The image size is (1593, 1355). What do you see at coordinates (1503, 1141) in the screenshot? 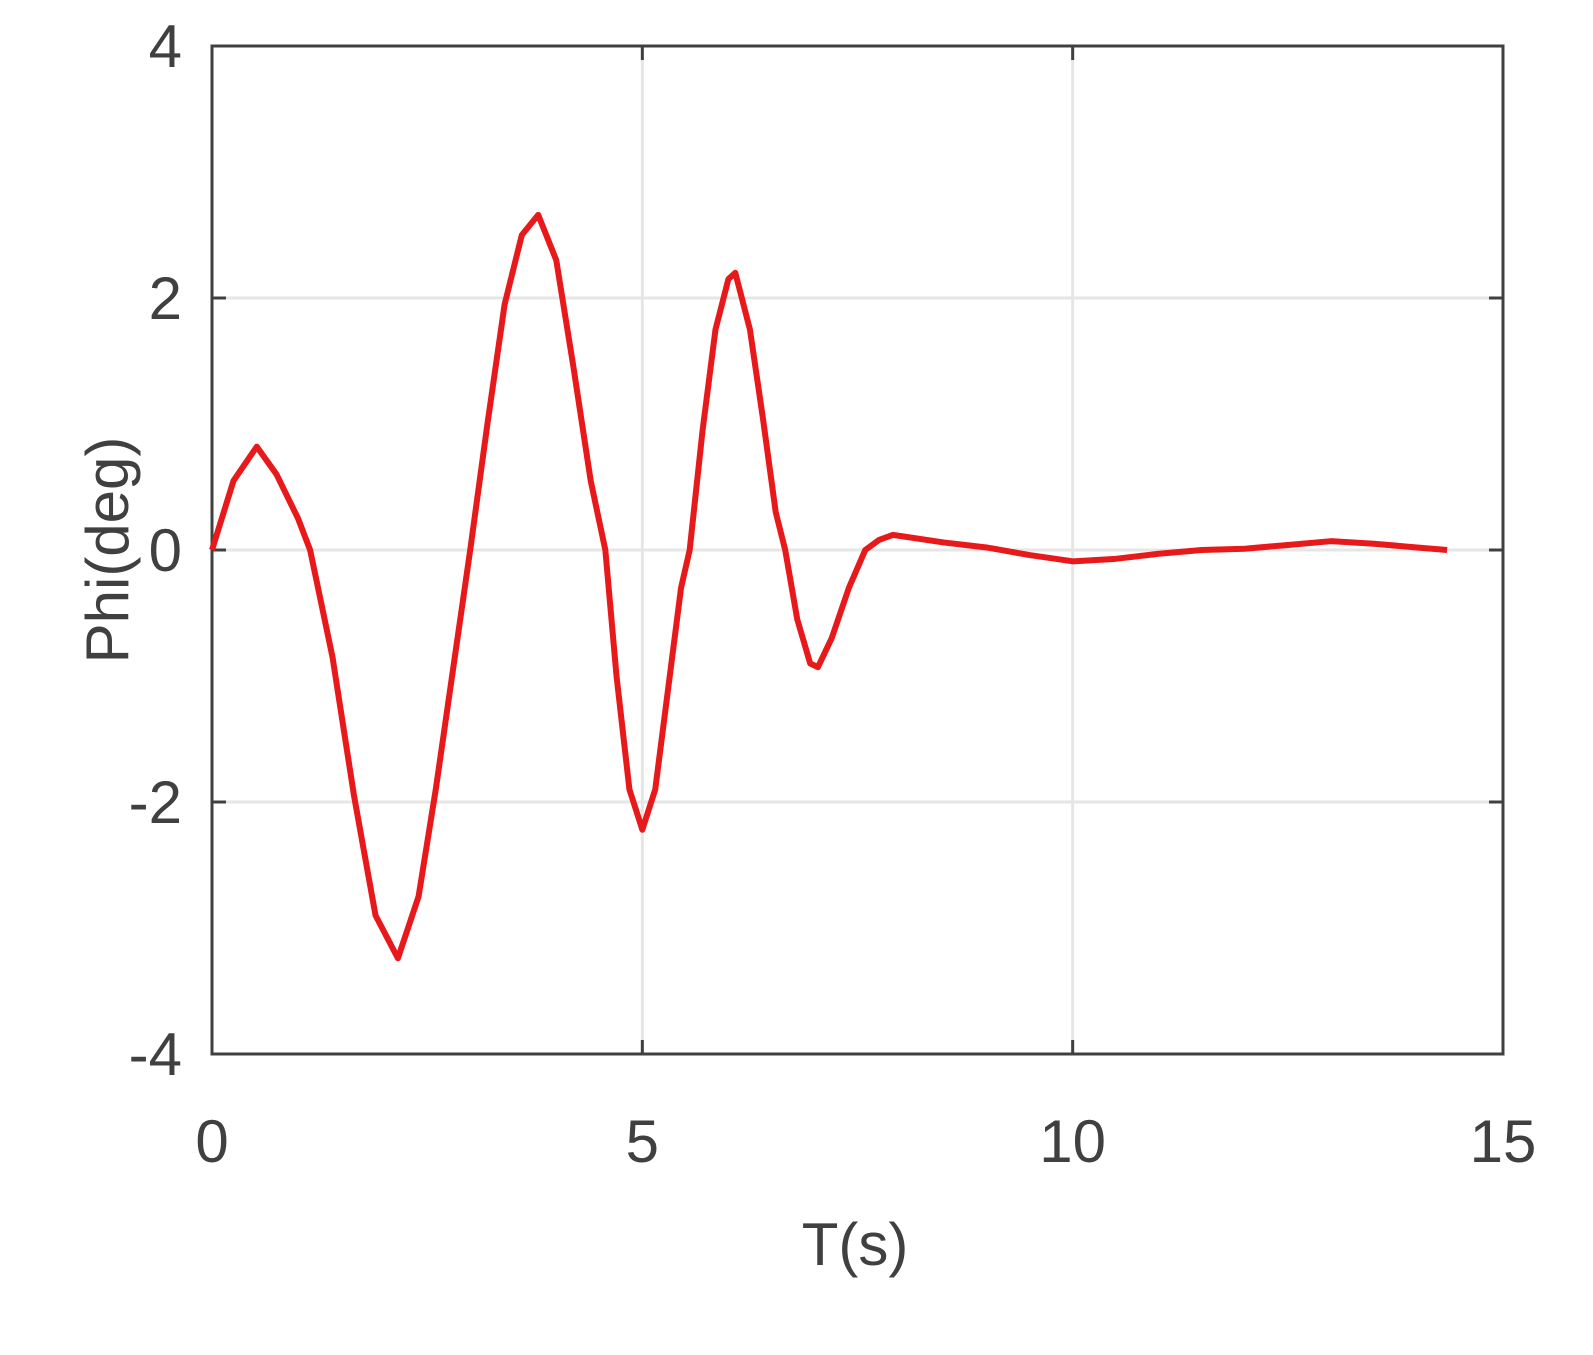
I see `x-tick-label: 15` at bounding box center [1503, 1141].